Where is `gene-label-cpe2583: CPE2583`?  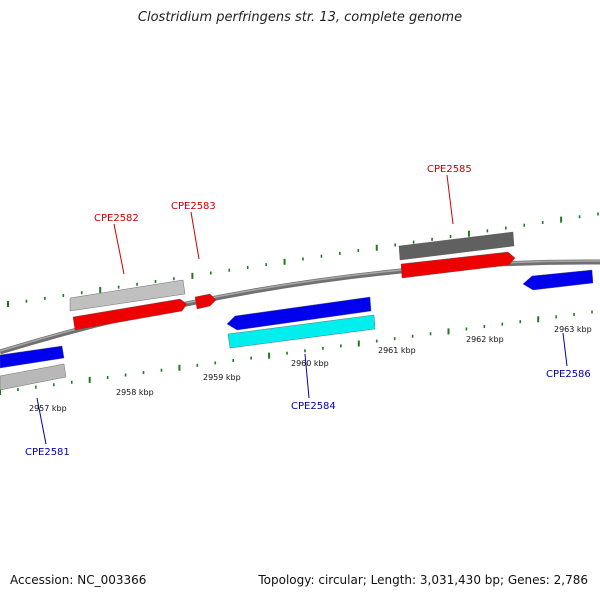 gene-label-cpe2583: CPE2583 is located at coordinates (193, 206).